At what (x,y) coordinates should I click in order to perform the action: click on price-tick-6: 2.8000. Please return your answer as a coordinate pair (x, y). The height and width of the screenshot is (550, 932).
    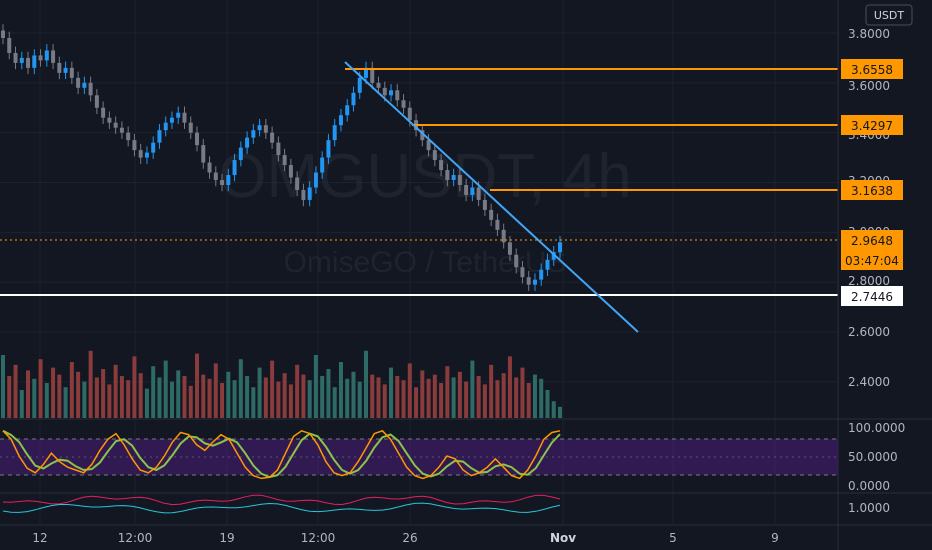
    Looking at the image, I should click on (869, 281).